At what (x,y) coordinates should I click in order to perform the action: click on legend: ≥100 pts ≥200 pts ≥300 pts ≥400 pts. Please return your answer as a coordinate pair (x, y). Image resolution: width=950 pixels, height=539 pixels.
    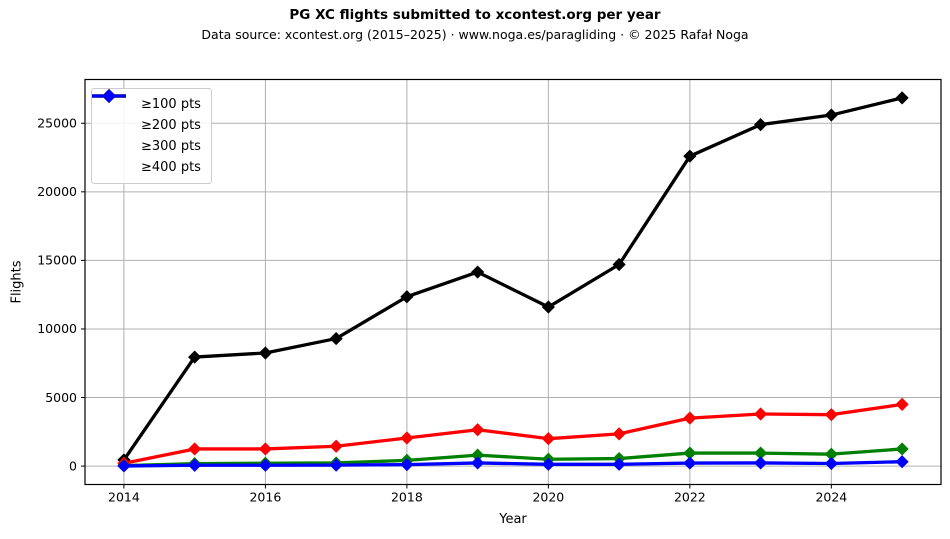
    Looking at the image, I should click on (151, 136).